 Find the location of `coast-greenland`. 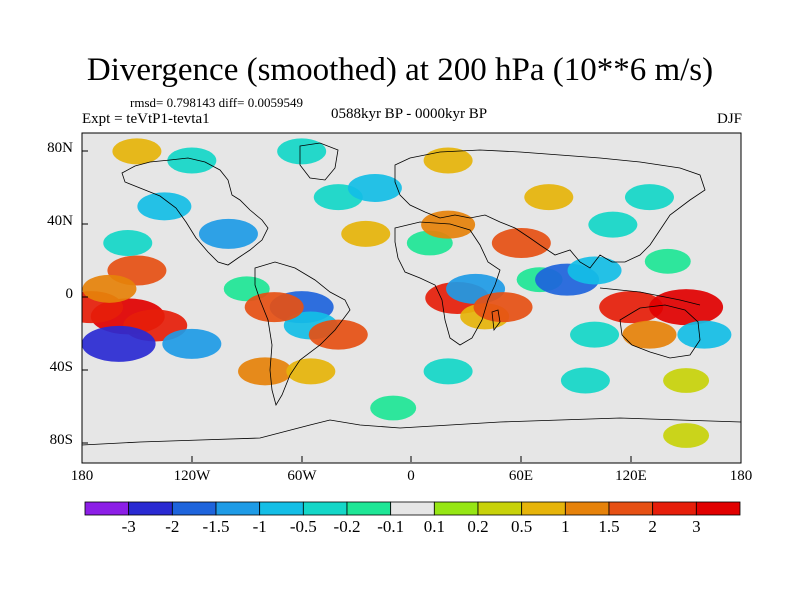

coast-greenland is located at coordinates (319, 161).